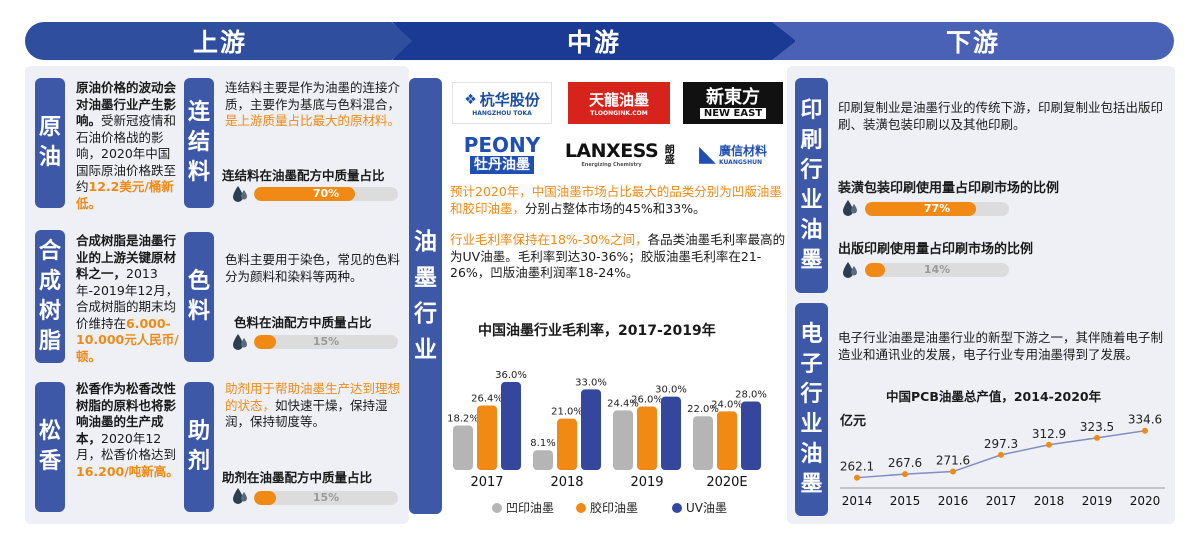 The image size is (1200, 547). Describe the element at coordinates (875, 270) in the screenshot. I see `publishing-bar-fill` at that location.